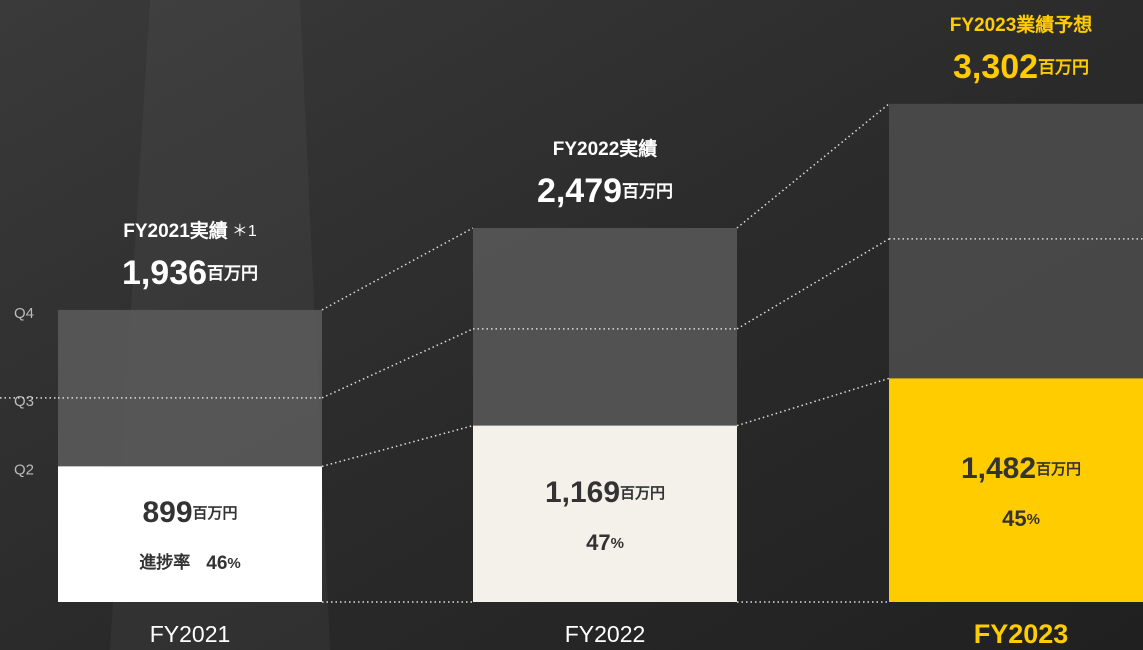 Image resolution: width=1143 pixels, height=650 pixels. I want to click on header-text: FY2021実績, so click(175, 230).